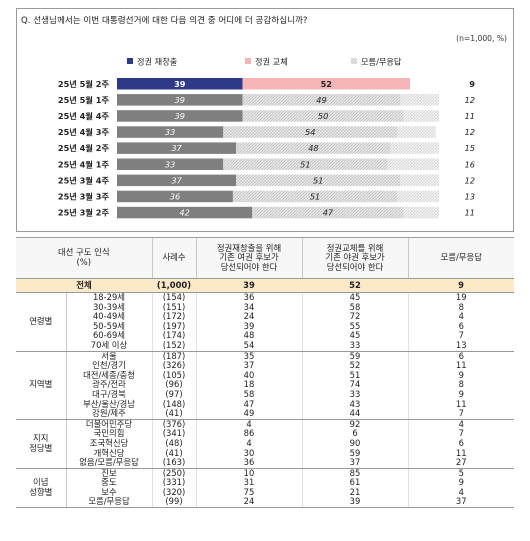 The image size is (530, 541). I want to click on table-row: 70세 이상 (152) 54 33 13, so click(265, 346).